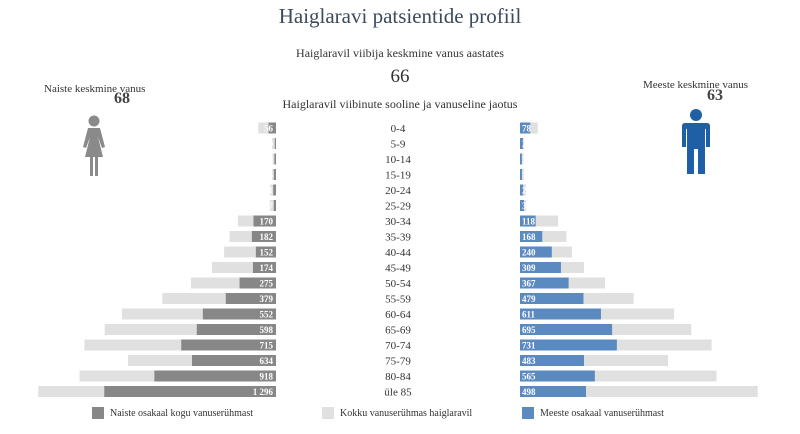 This screenshot has width=800, height=434. I want to click on age-group-label: 60-64, so click(398, 315).